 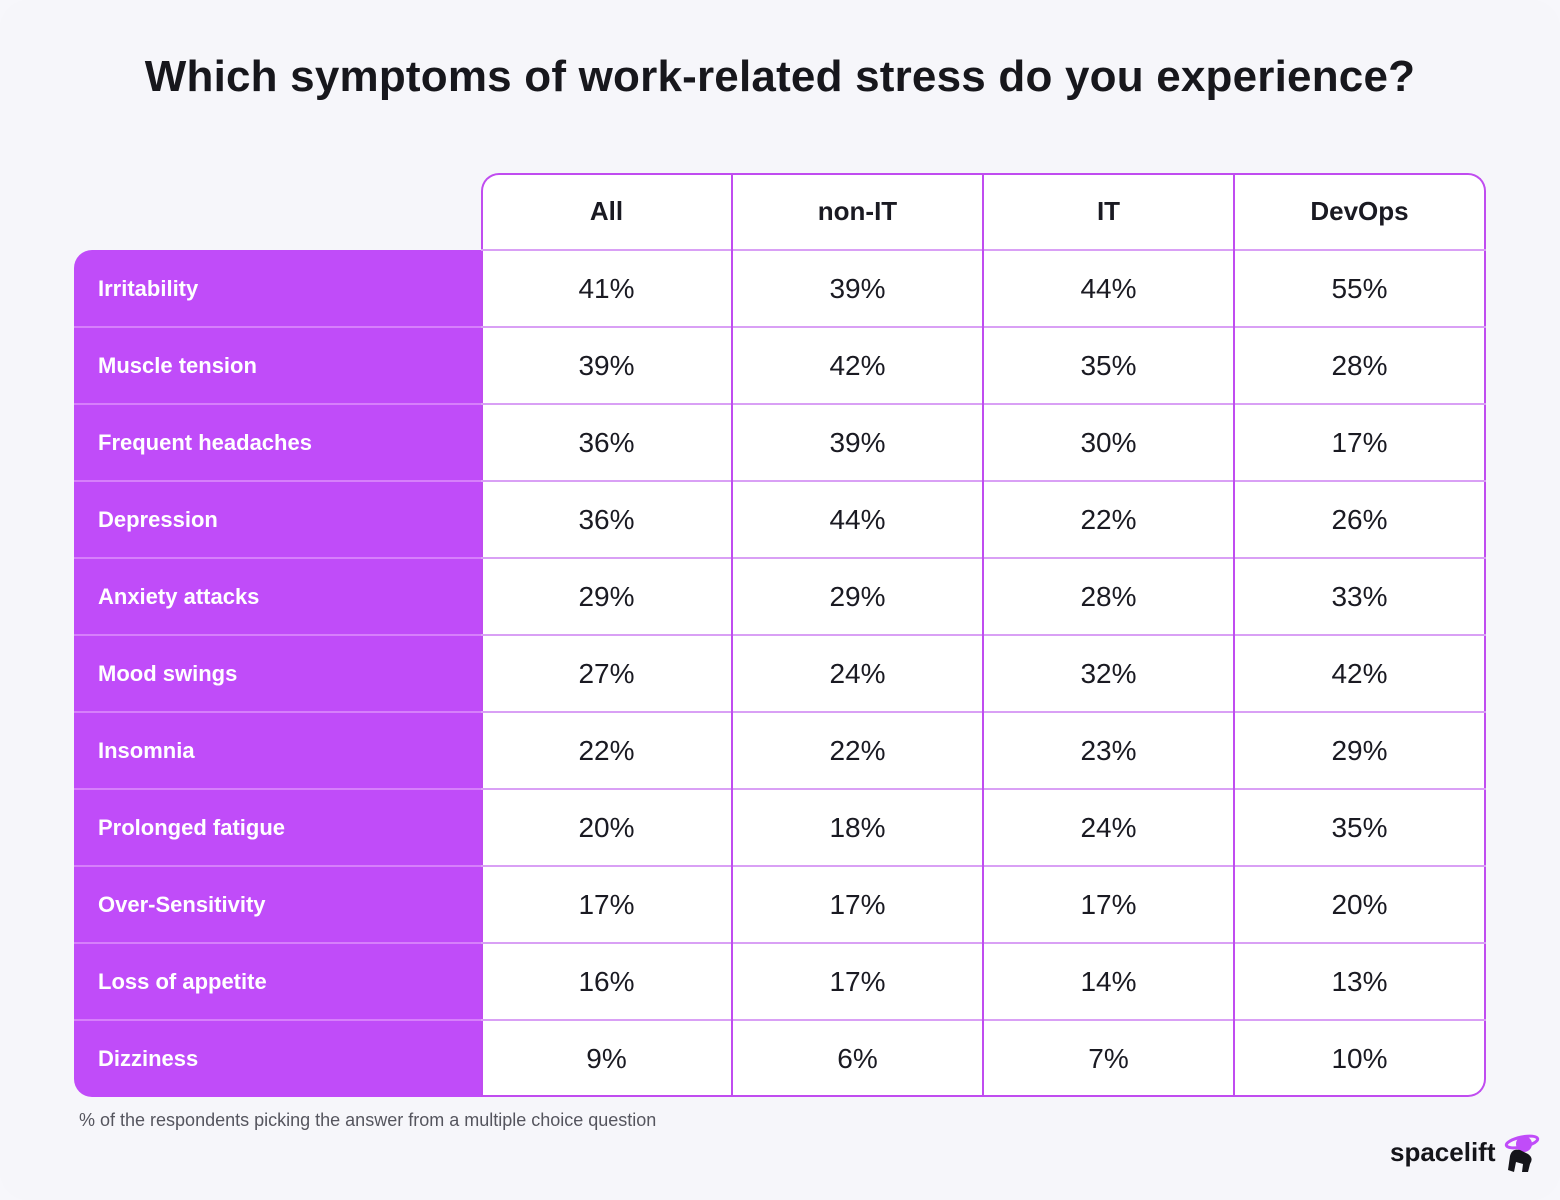 What do you see at coordinates (148, 288) in the screenshot?
I see `row-label: Irritability` at bounding box center [148, 288].